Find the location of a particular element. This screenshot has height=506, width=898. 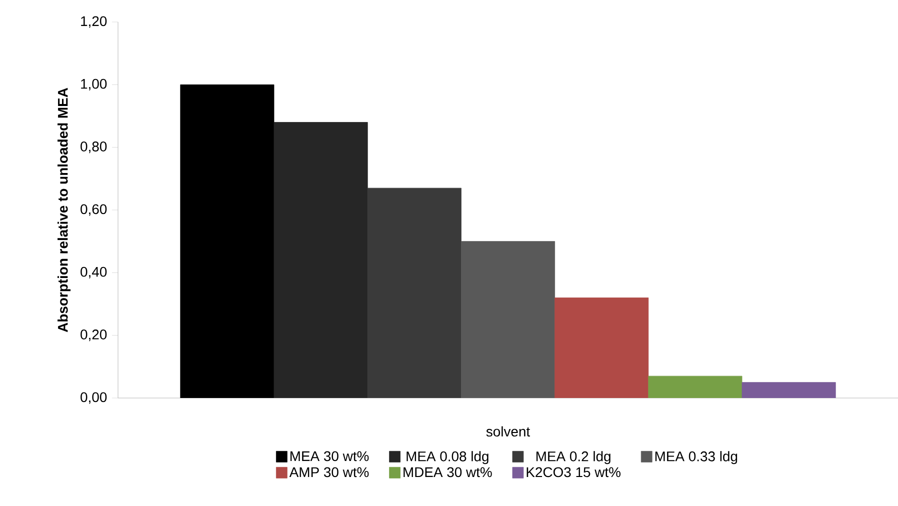

x-axis-title: solvent is located at coordinates (508, 431).